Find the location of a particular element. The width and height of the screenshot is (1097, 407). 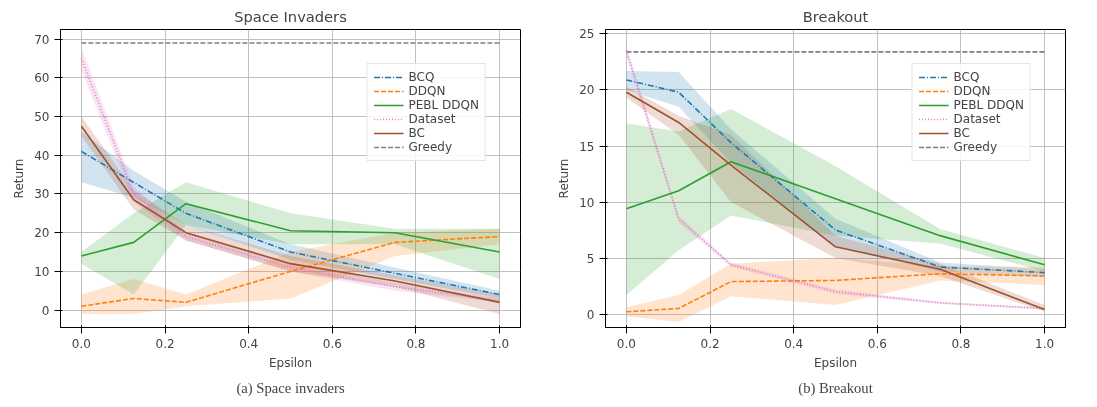

y-tick-label: 50 is located at coordinates (42, 117).